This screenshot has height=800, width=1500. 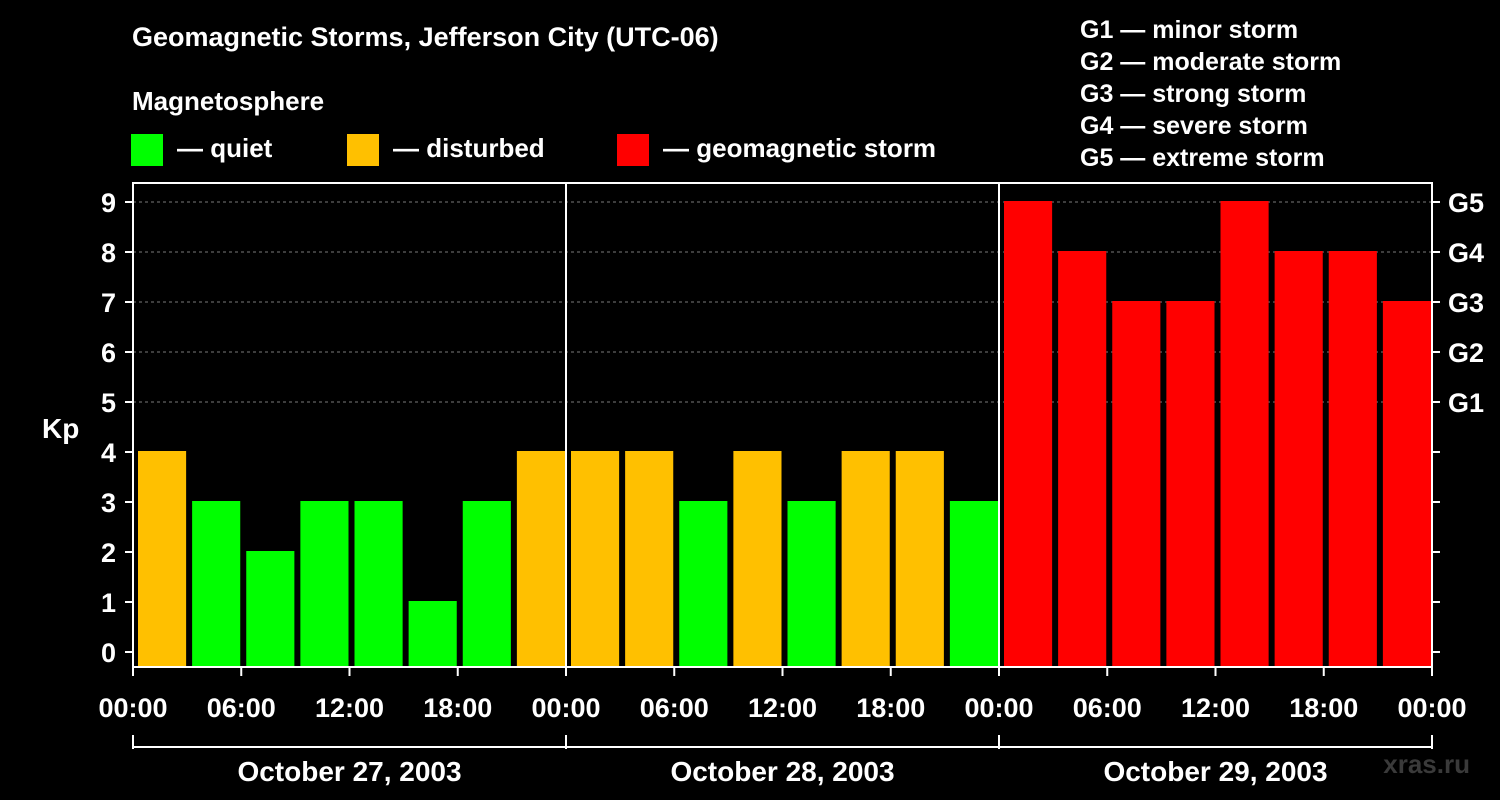 What do you see at coordinates (1466, 403) in the screenshot?
I see `g-tick-label-G1: G1` at bounding box center [1466, 403].